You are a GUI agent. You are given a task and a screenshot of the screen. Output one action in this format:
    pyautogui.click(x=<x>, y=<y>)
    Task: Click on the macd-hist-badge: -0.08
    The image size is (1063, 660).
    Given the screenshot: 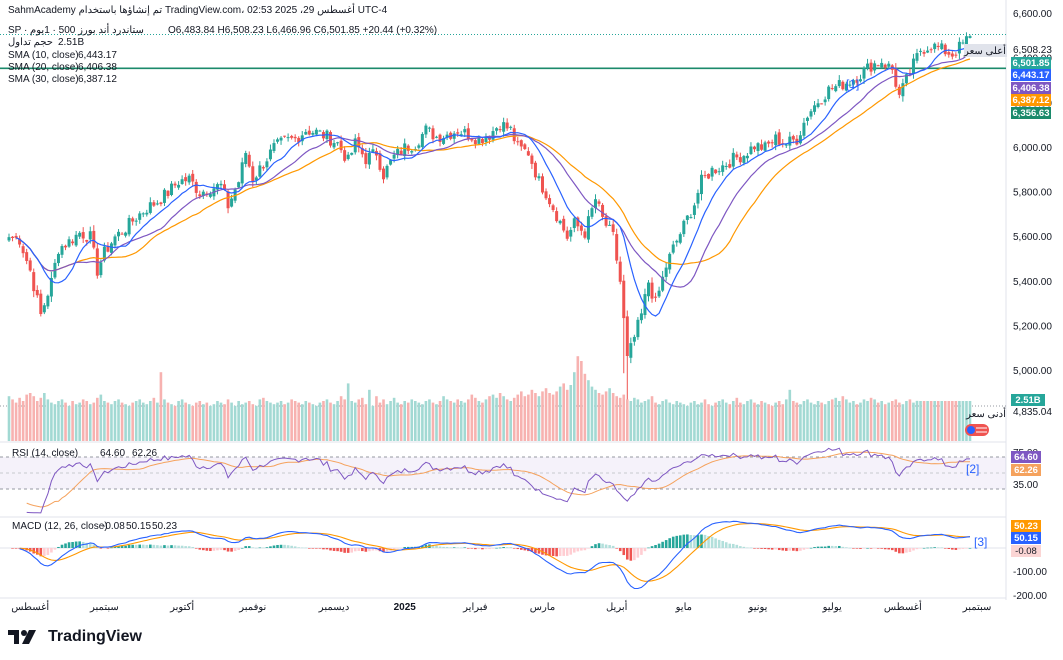 What is the action you would take?
    pyautogui.click(x=1026, y=551)
    